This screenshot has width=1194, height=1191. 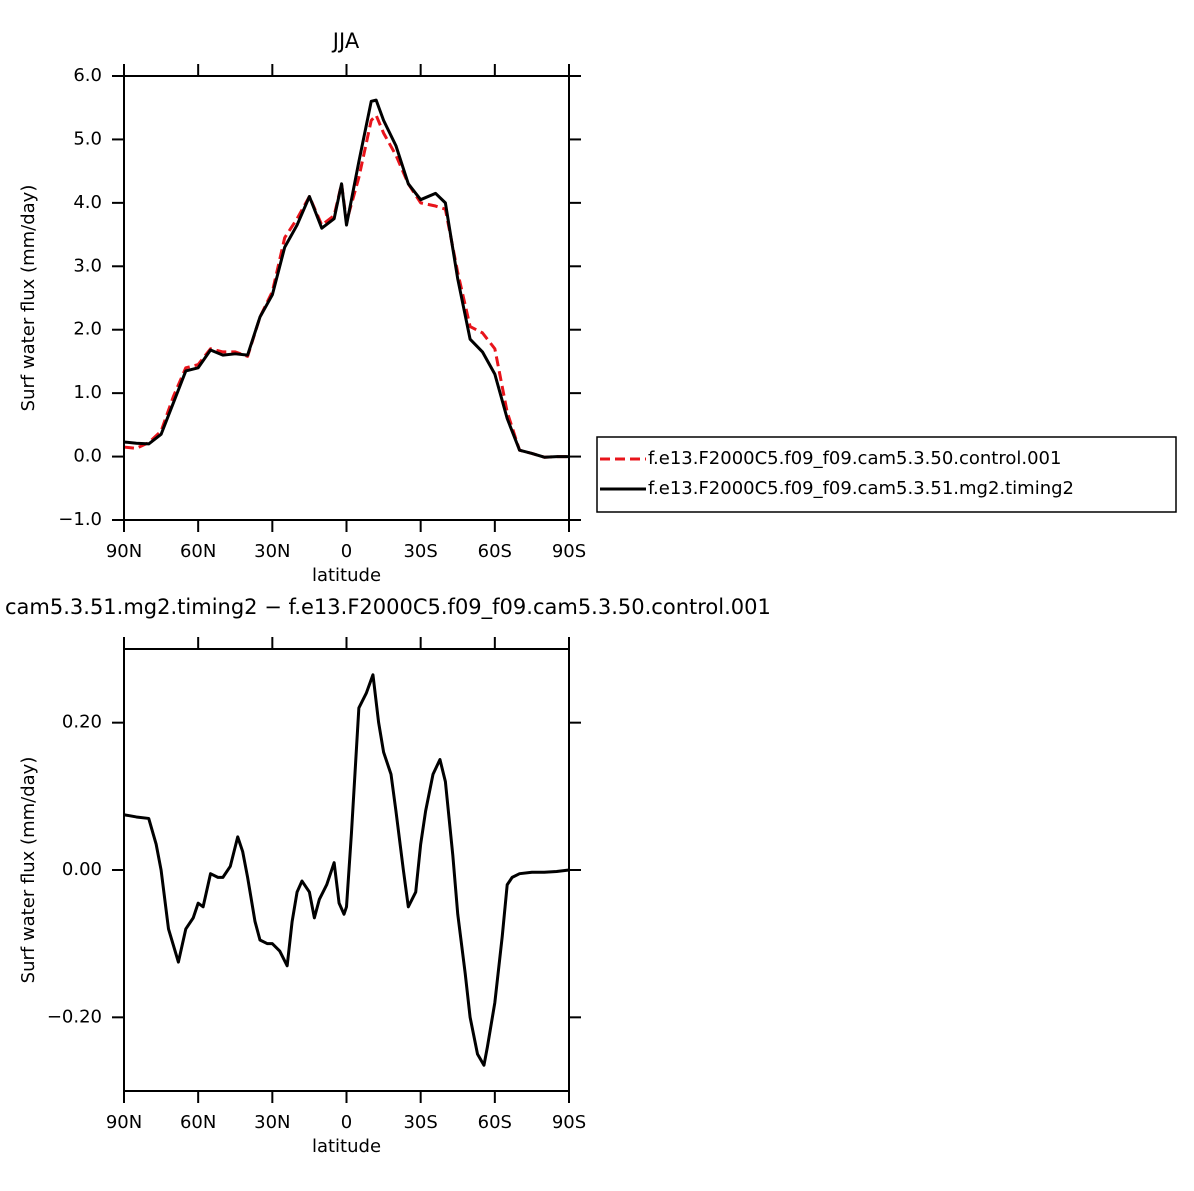 I want to click on legend-box, so click(x=886, y=474).